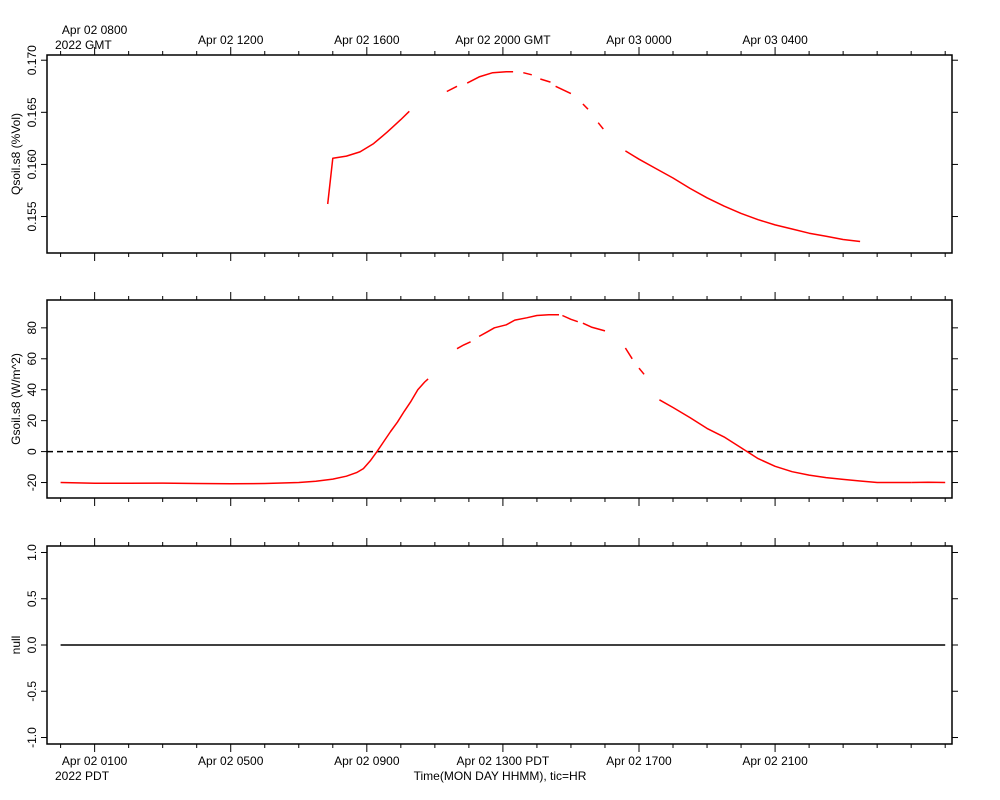  I want to click on y-tick-label: 0.160, so click(32, 164).